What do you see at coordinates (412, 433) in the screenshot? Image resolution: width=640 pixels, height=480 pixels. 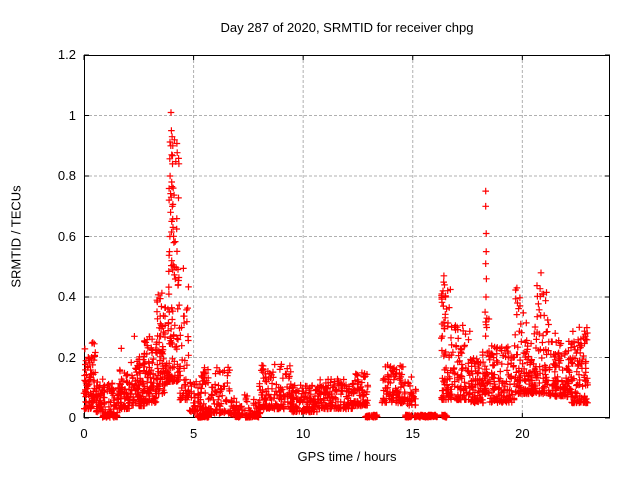 I see `x-tick-label: 15` at bounding box center [412, 433].